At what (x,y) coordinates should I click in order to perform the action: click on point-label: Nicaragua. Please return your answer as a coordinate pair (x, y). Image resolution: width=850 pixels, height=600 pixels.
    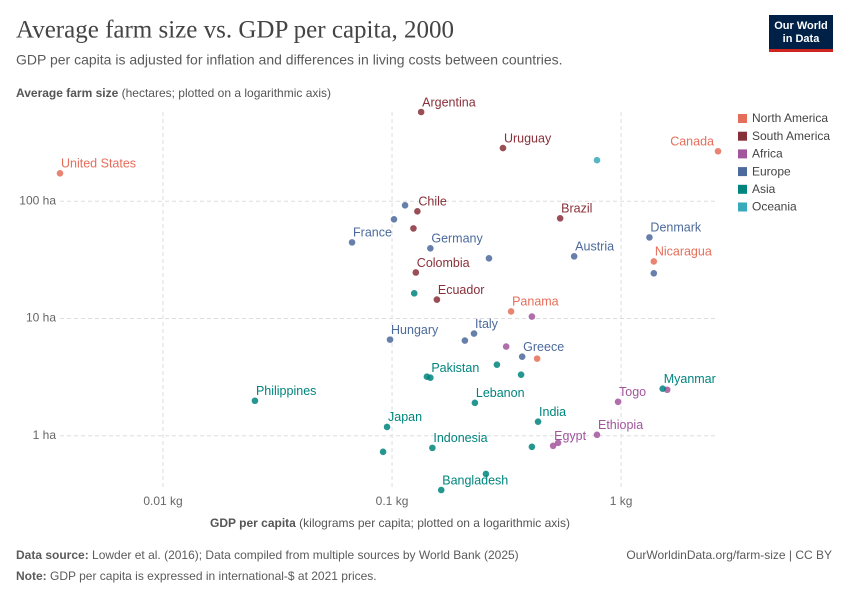
    Looking at the image, I should click on (683, 252).